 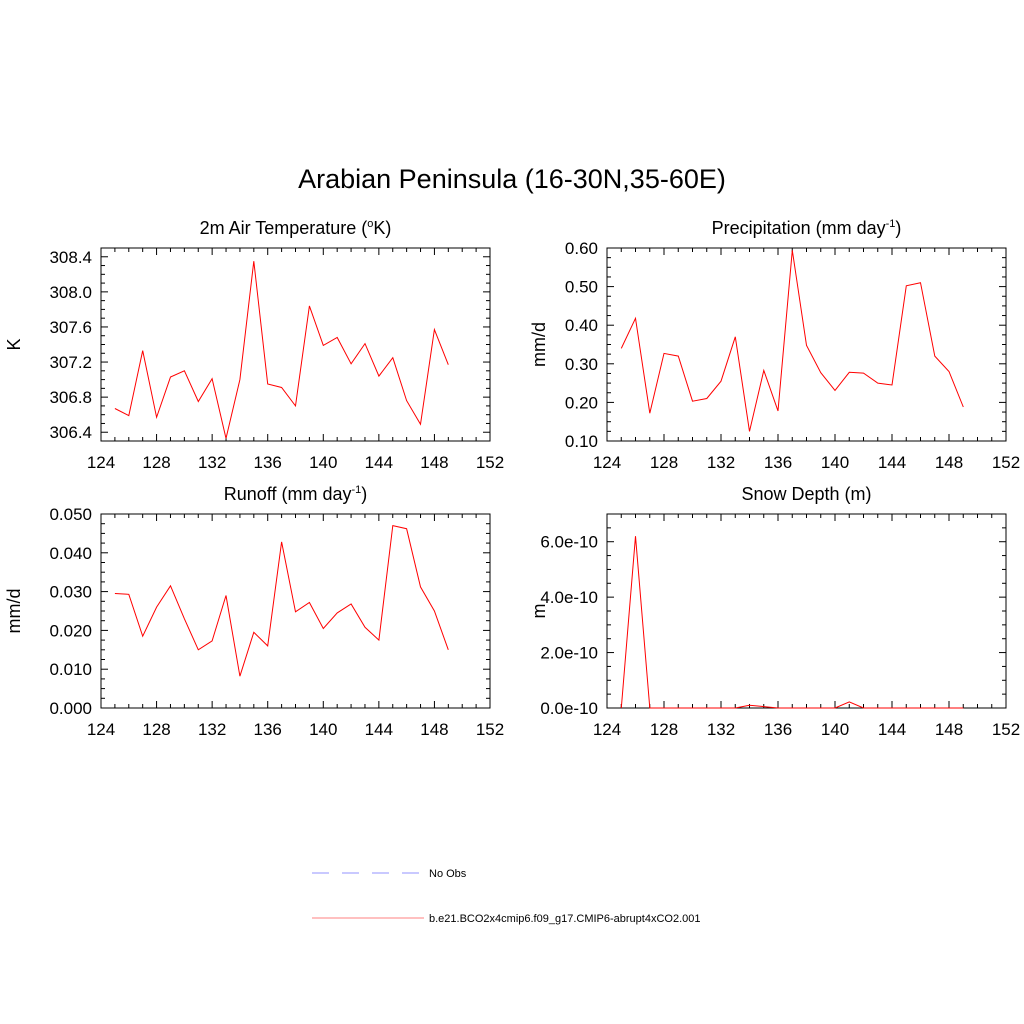 What do you see at coordinates (664, 729) in the screenshot?
I see `snow-depth-xtick-label: 128` at bounding box center [664, 729].